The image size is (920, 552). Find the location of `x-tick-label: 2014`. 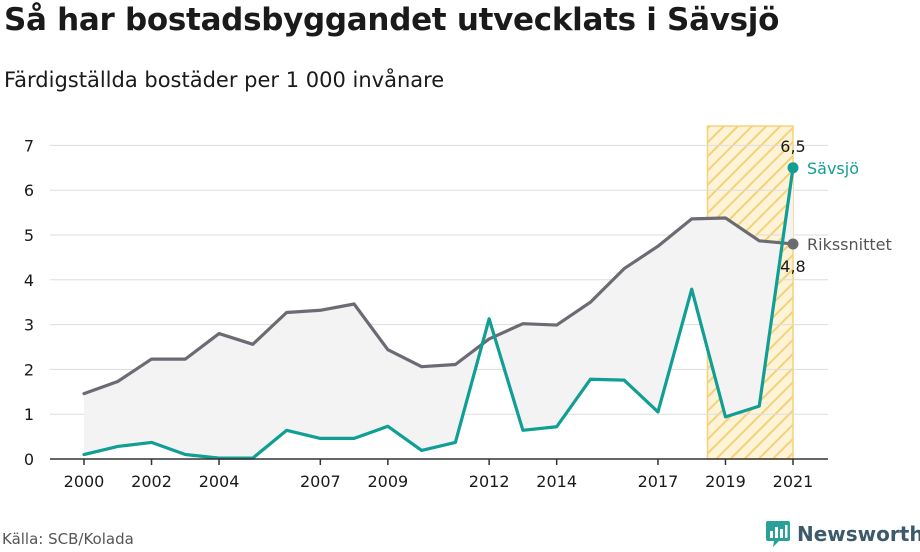

x-tick-label: 2014 is located at coordinates (556, 481).